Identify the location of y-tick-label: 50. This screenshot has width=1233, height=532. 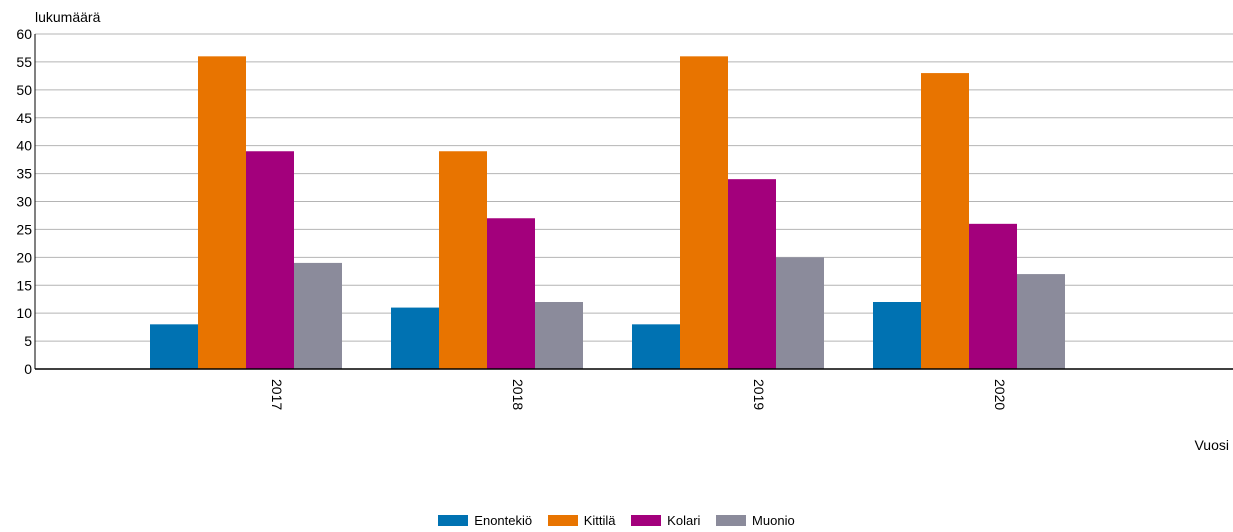
(24, 90).